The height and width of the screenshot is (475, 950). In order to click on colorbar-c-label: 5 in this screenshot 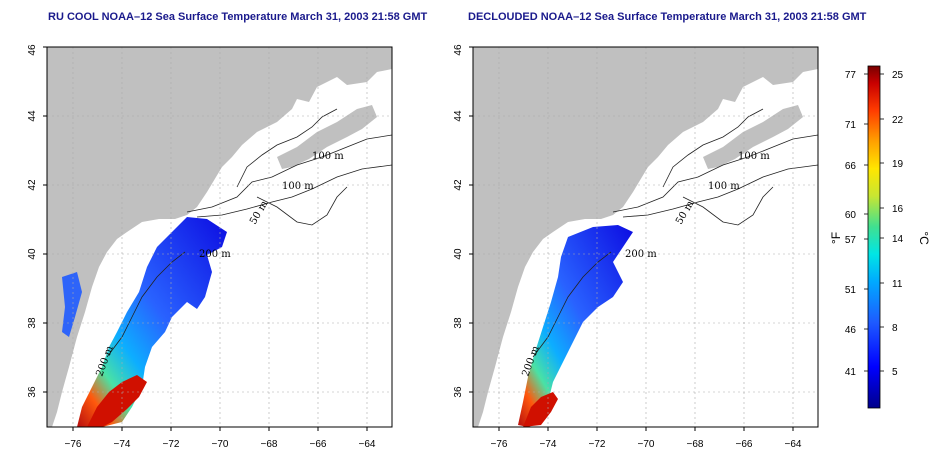, I will do `click(895, 372)`.